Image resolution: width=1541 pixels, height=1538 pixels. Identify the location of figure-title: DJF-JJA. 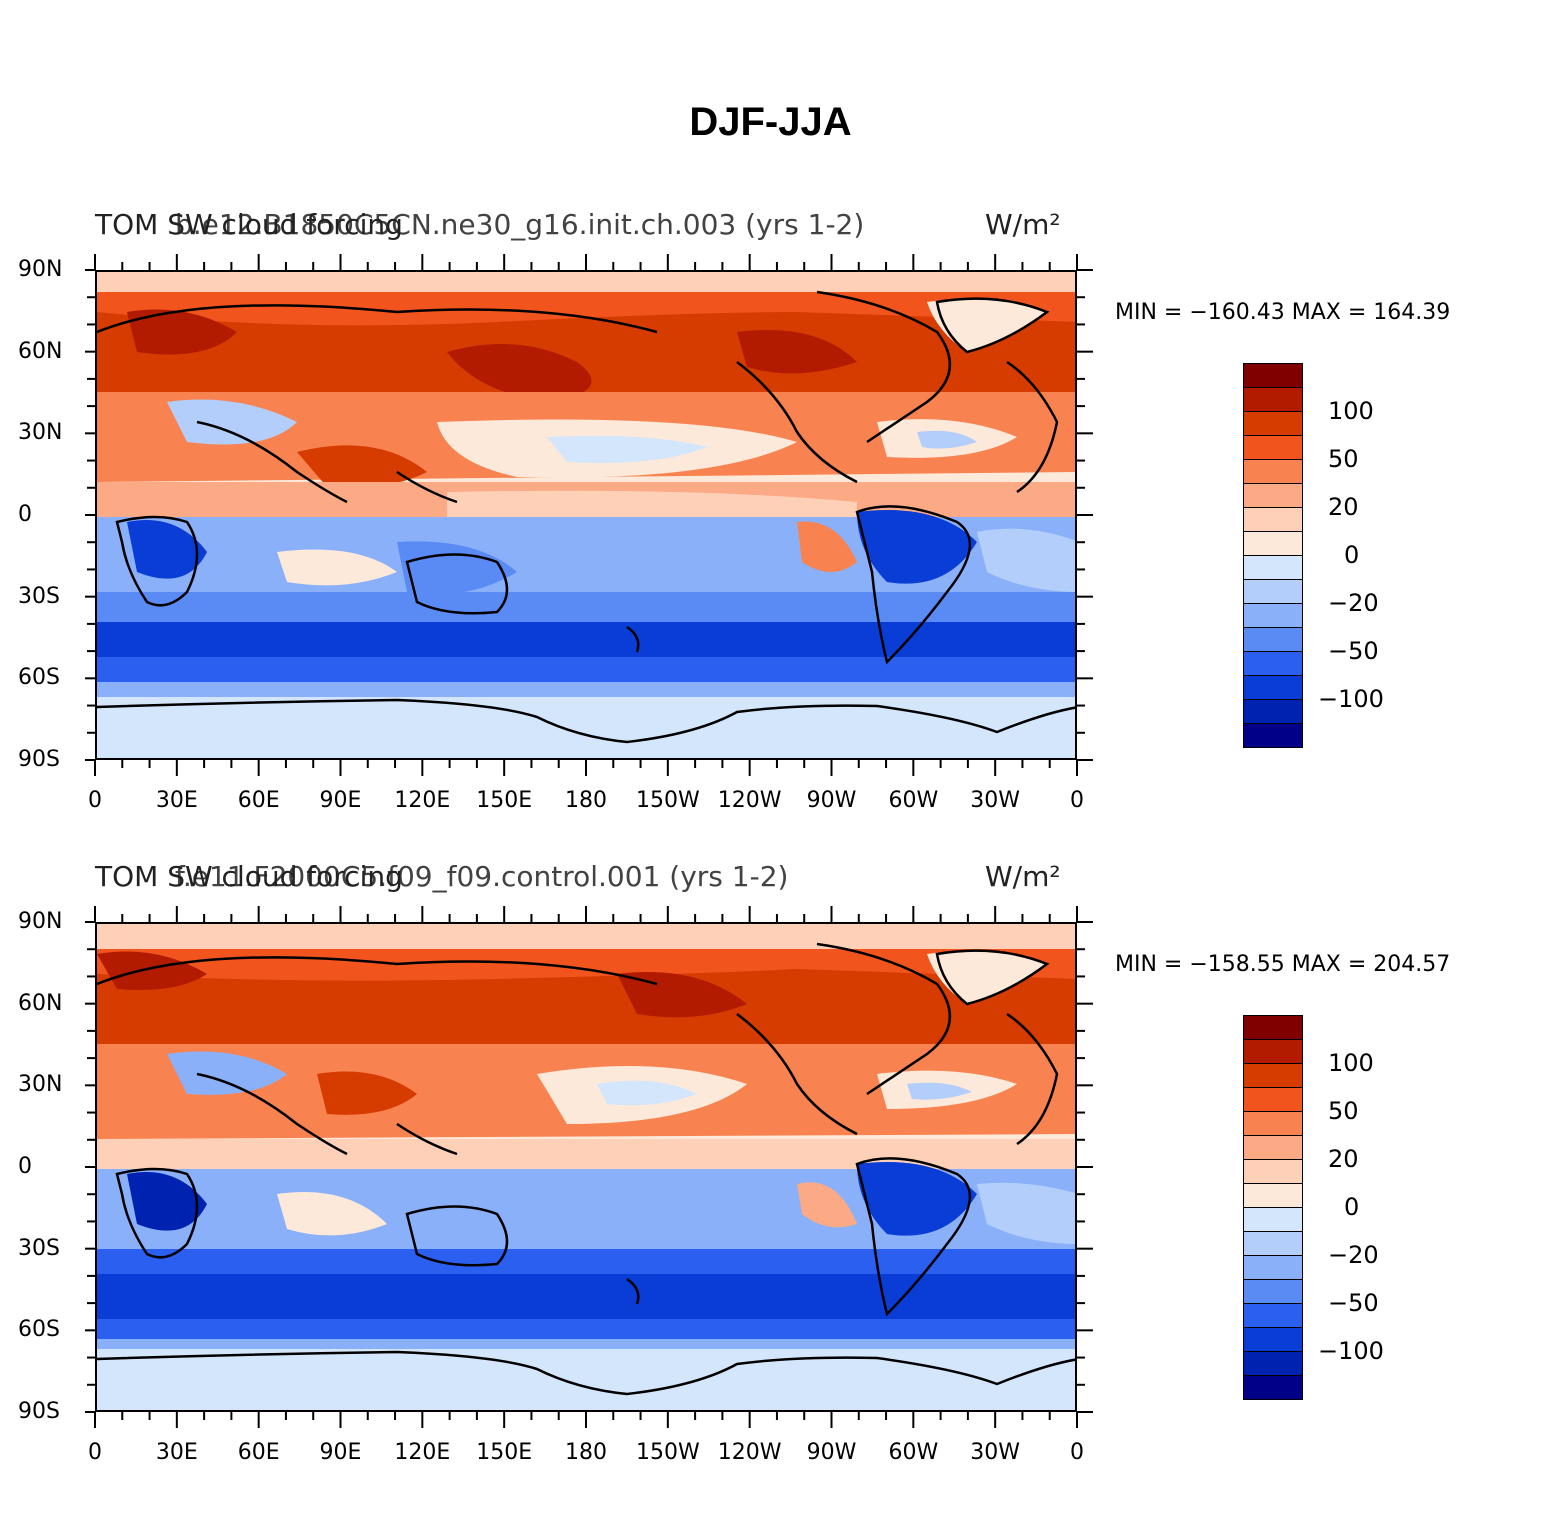
(770, 122).